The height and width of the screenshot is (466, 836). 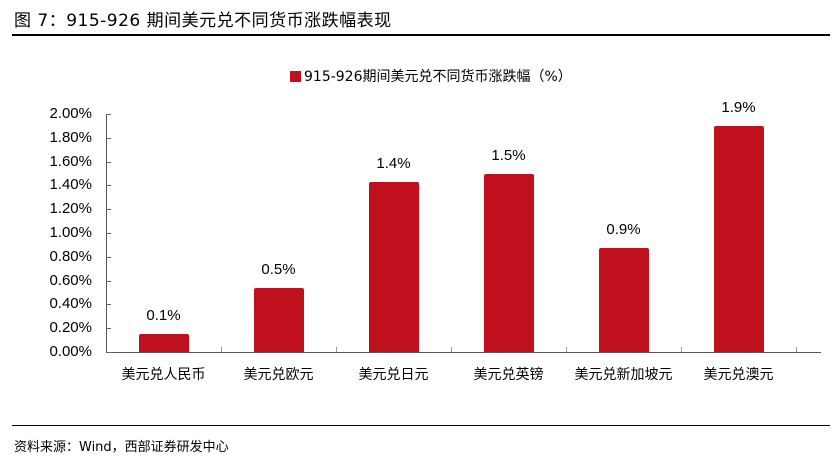 I want to click on legend-swatch-icon, so click(x=295, y=76).